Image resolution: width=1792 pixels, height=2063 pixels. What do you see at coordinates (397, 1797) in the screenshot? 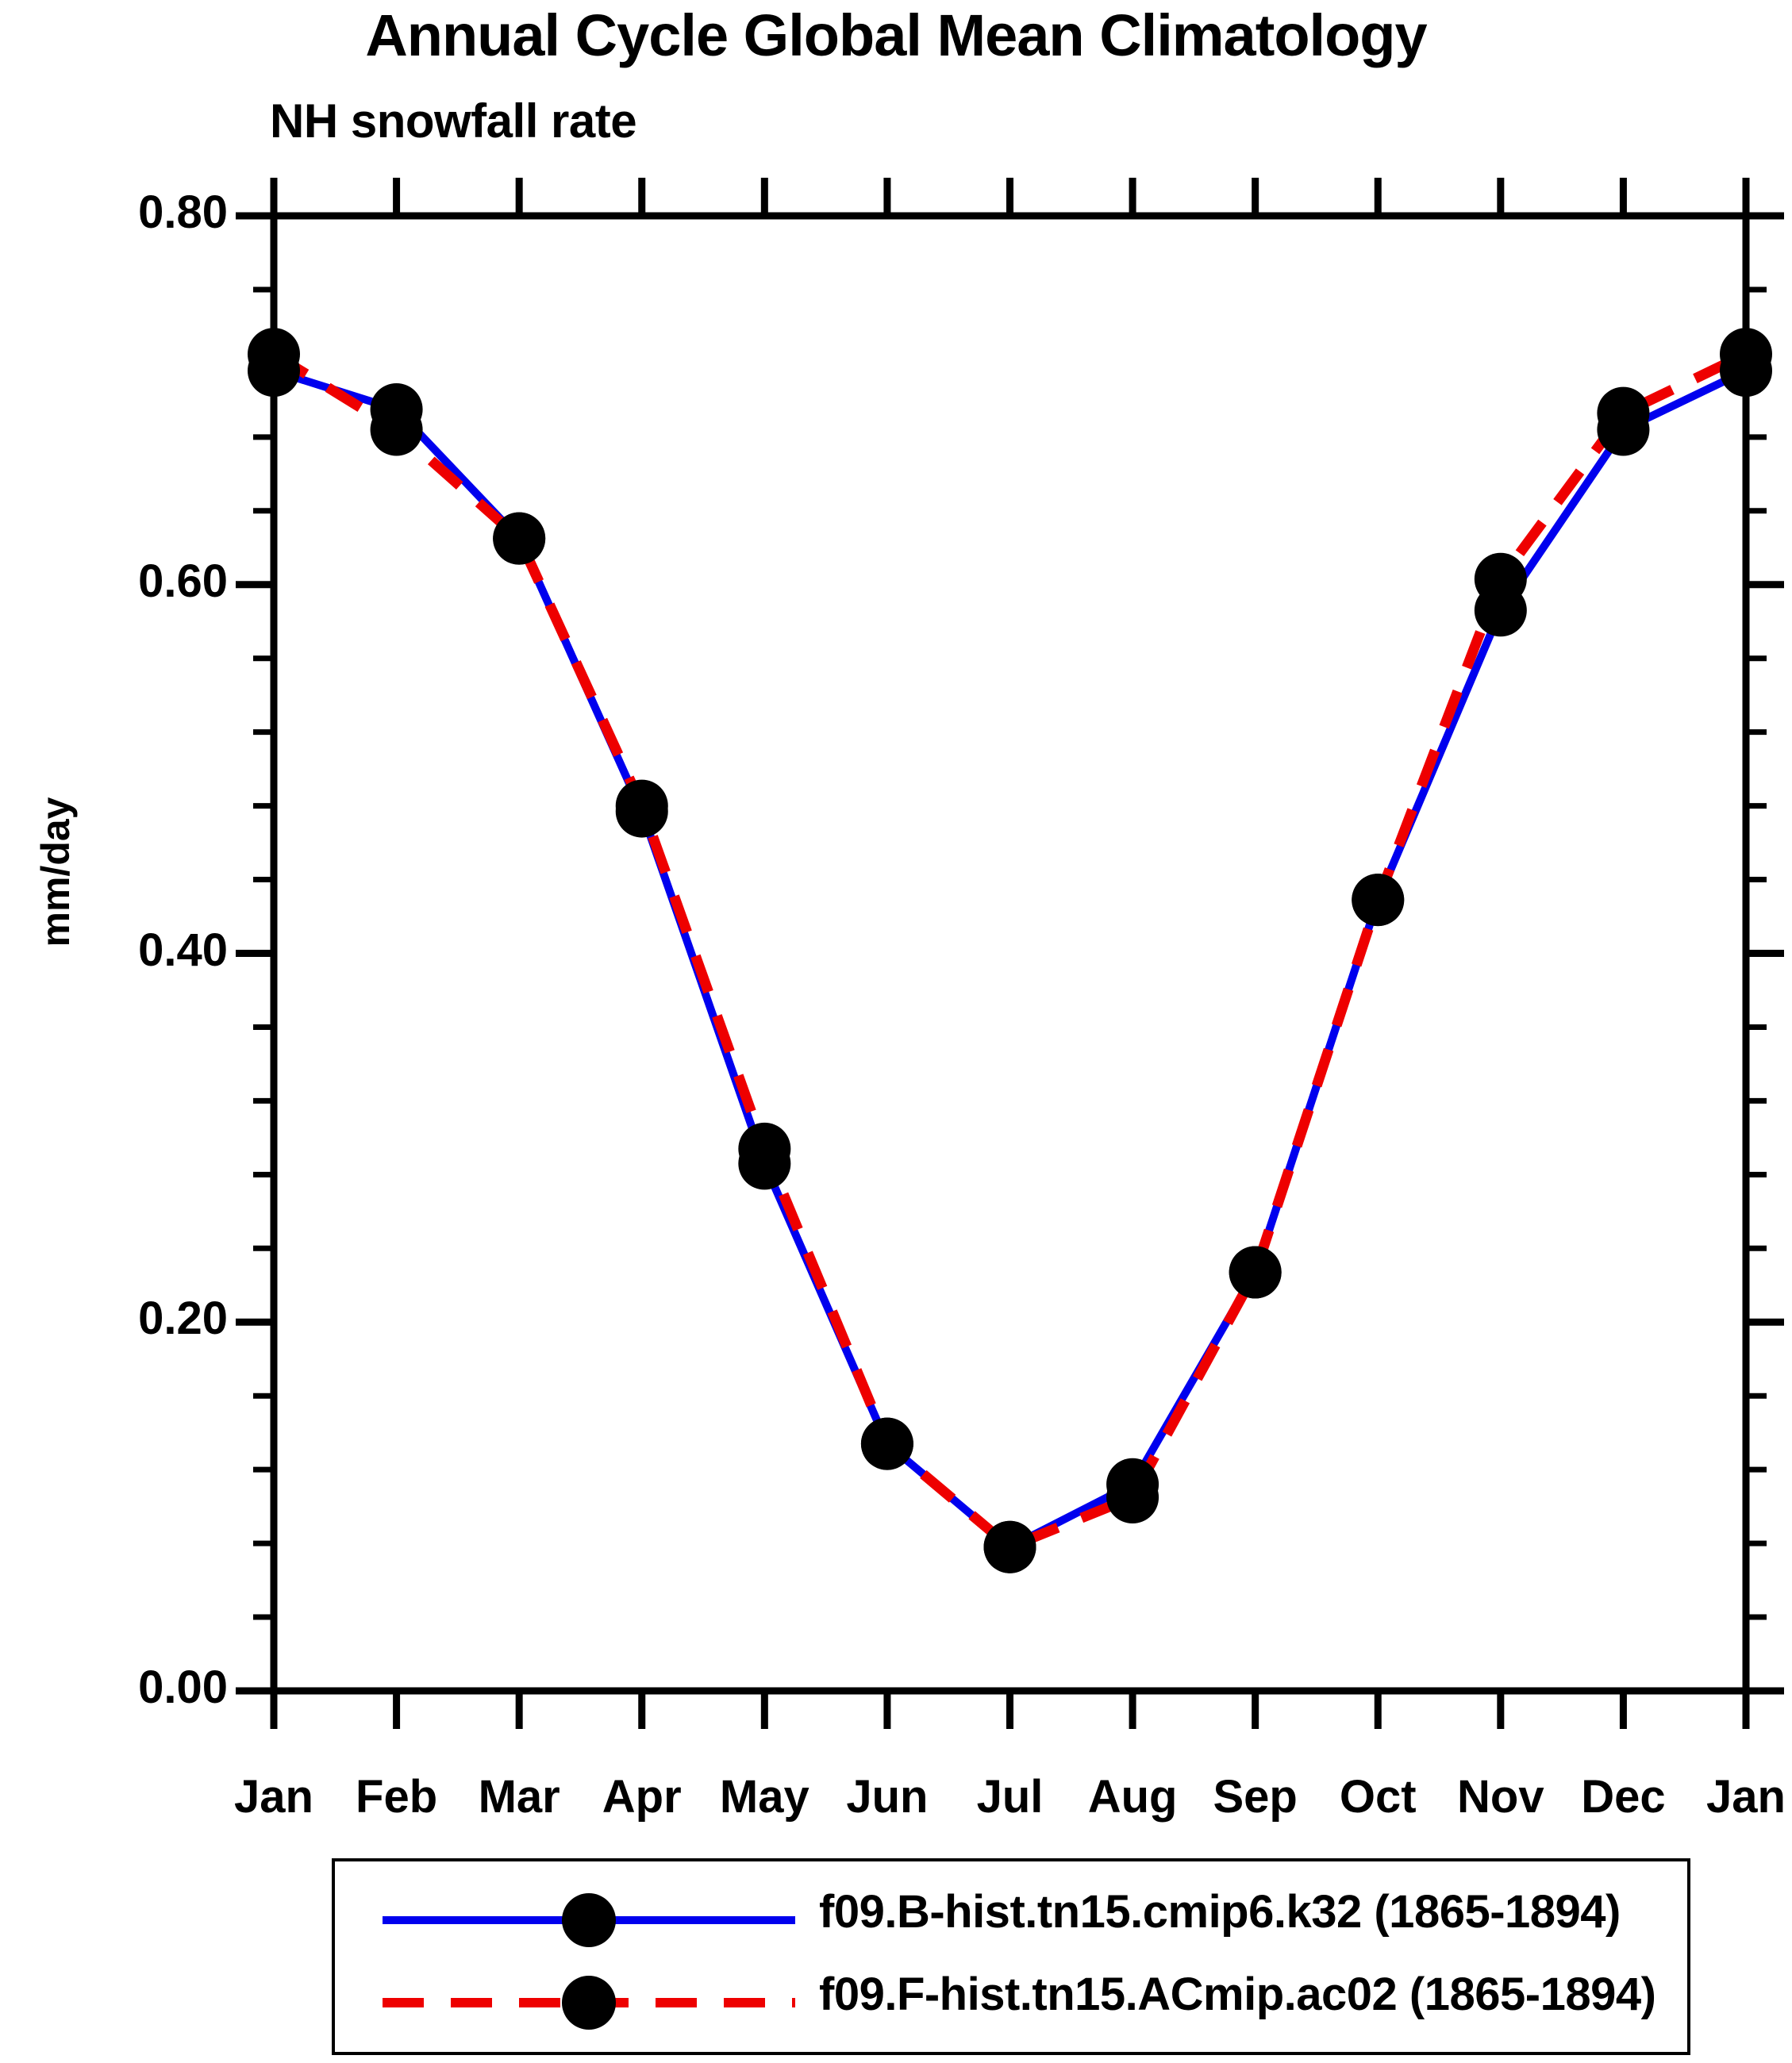
I see `x-tick-label: Feb` at bounding box center [397, 1797].